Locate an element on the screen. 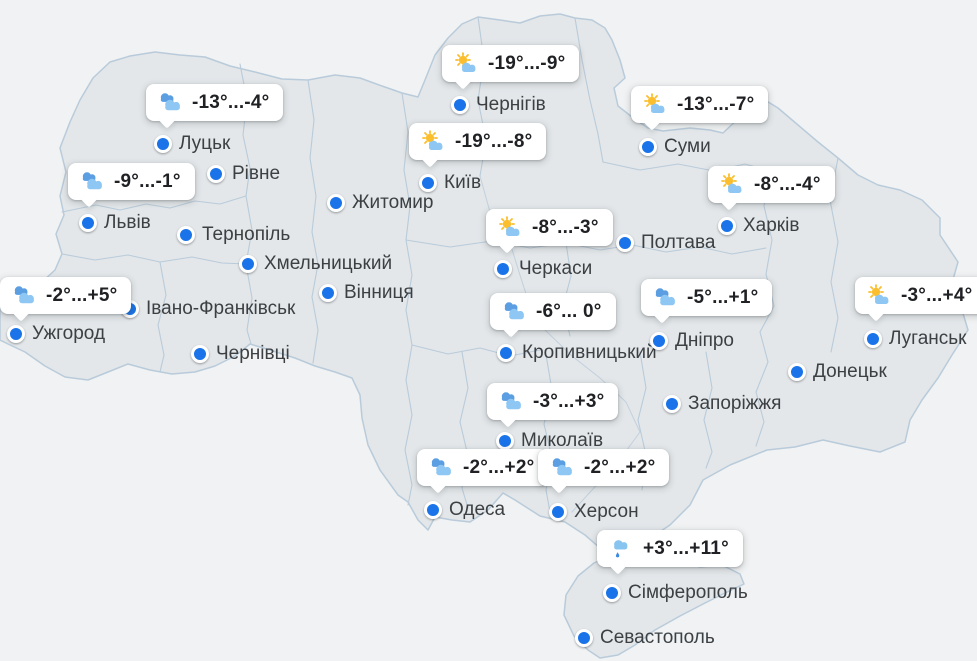 The width and height of the screenshot is (977, 661). city-marker: Запоріжжя is located at coordinates (722, 403).